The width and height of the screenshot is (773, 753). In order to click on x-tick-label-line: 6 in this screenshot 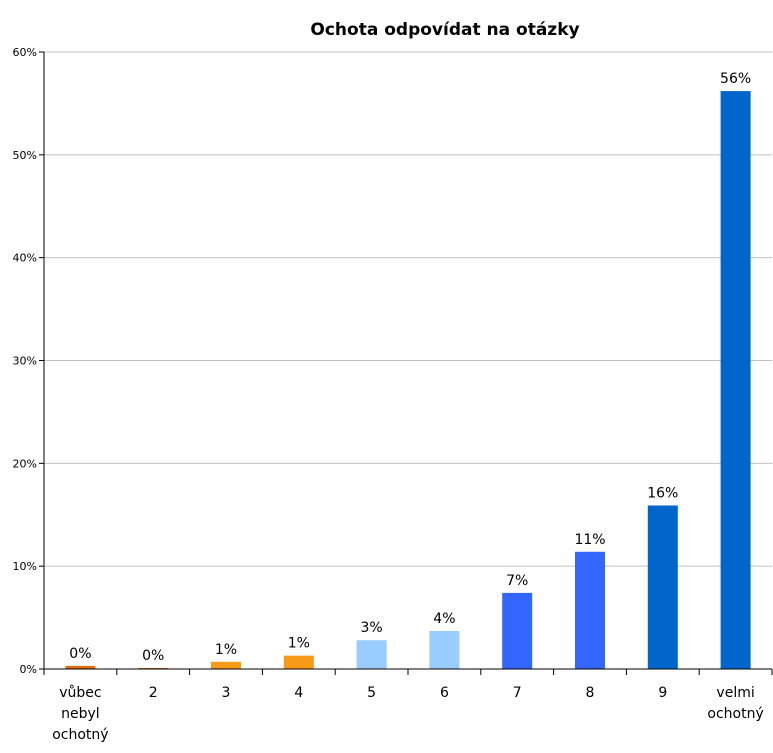, I will do `click(444, 693)`.